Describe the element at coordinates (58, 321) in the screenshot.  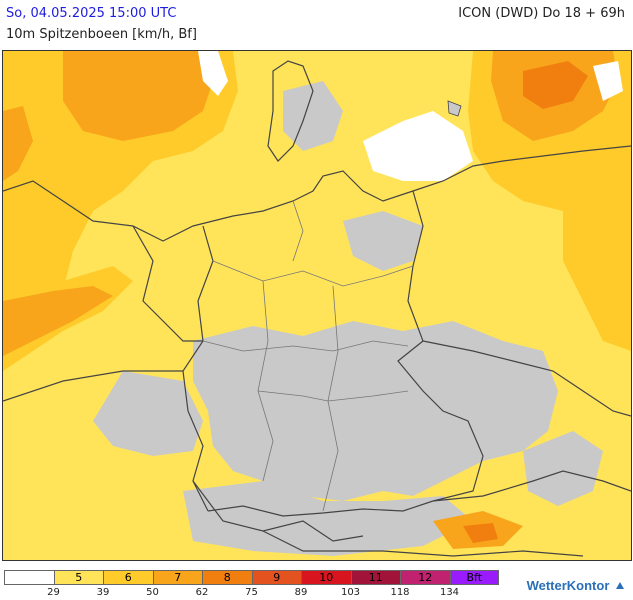
I see `bf7-region-channel` at that location.